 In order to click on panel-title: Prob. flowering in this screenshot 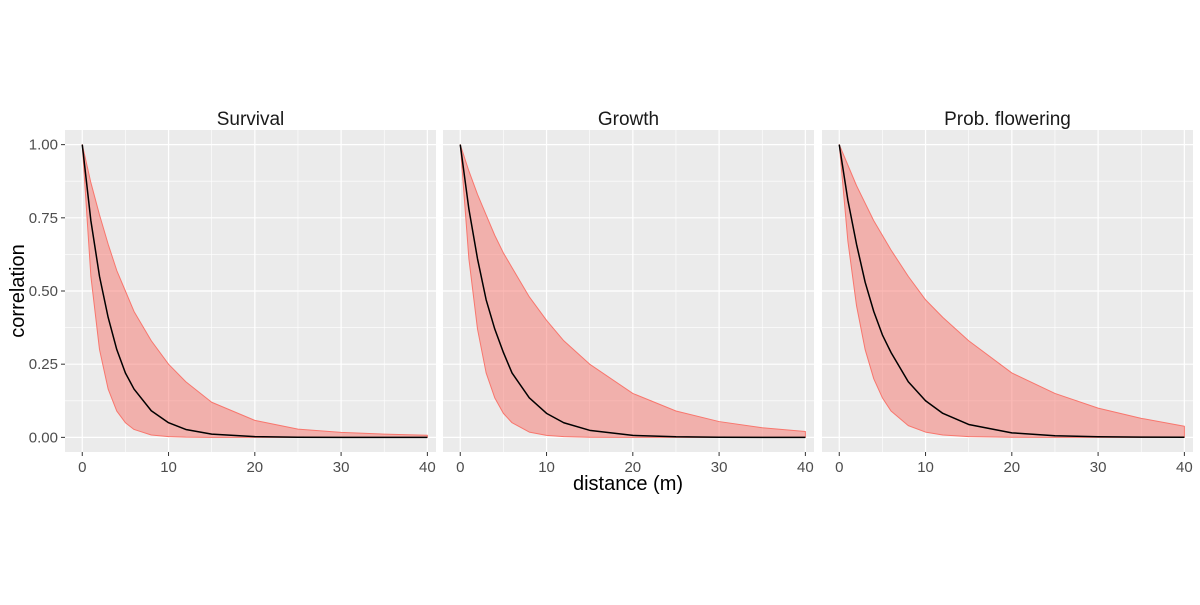, I will do `click(1007, 119)`.